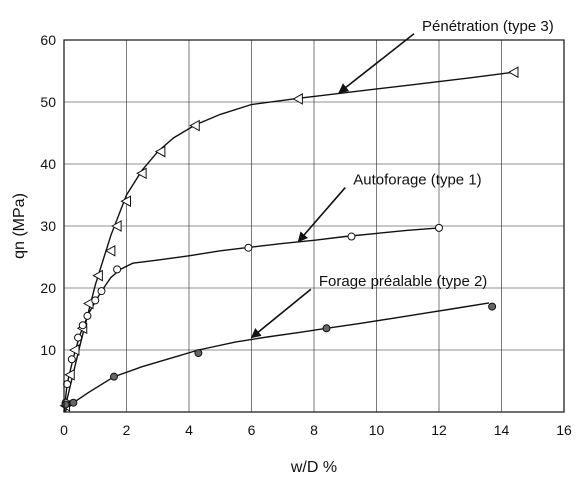  Describe the element at coordinates (127, 430) in the screenshot. I see `x-tick-label: 2` at that location.